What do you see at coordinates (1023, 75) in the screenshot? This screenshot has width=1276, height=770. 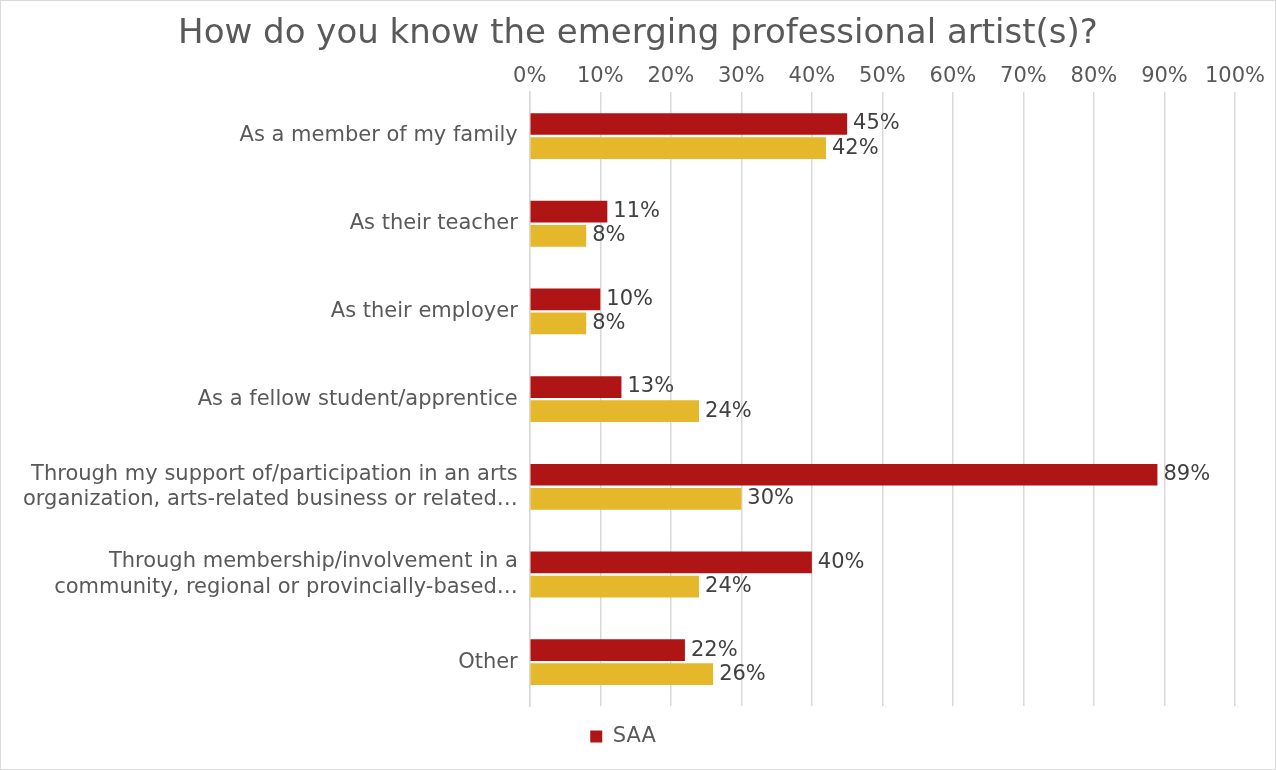 I see `x-tick-label: 70%` at bounding box center [1023, 75].